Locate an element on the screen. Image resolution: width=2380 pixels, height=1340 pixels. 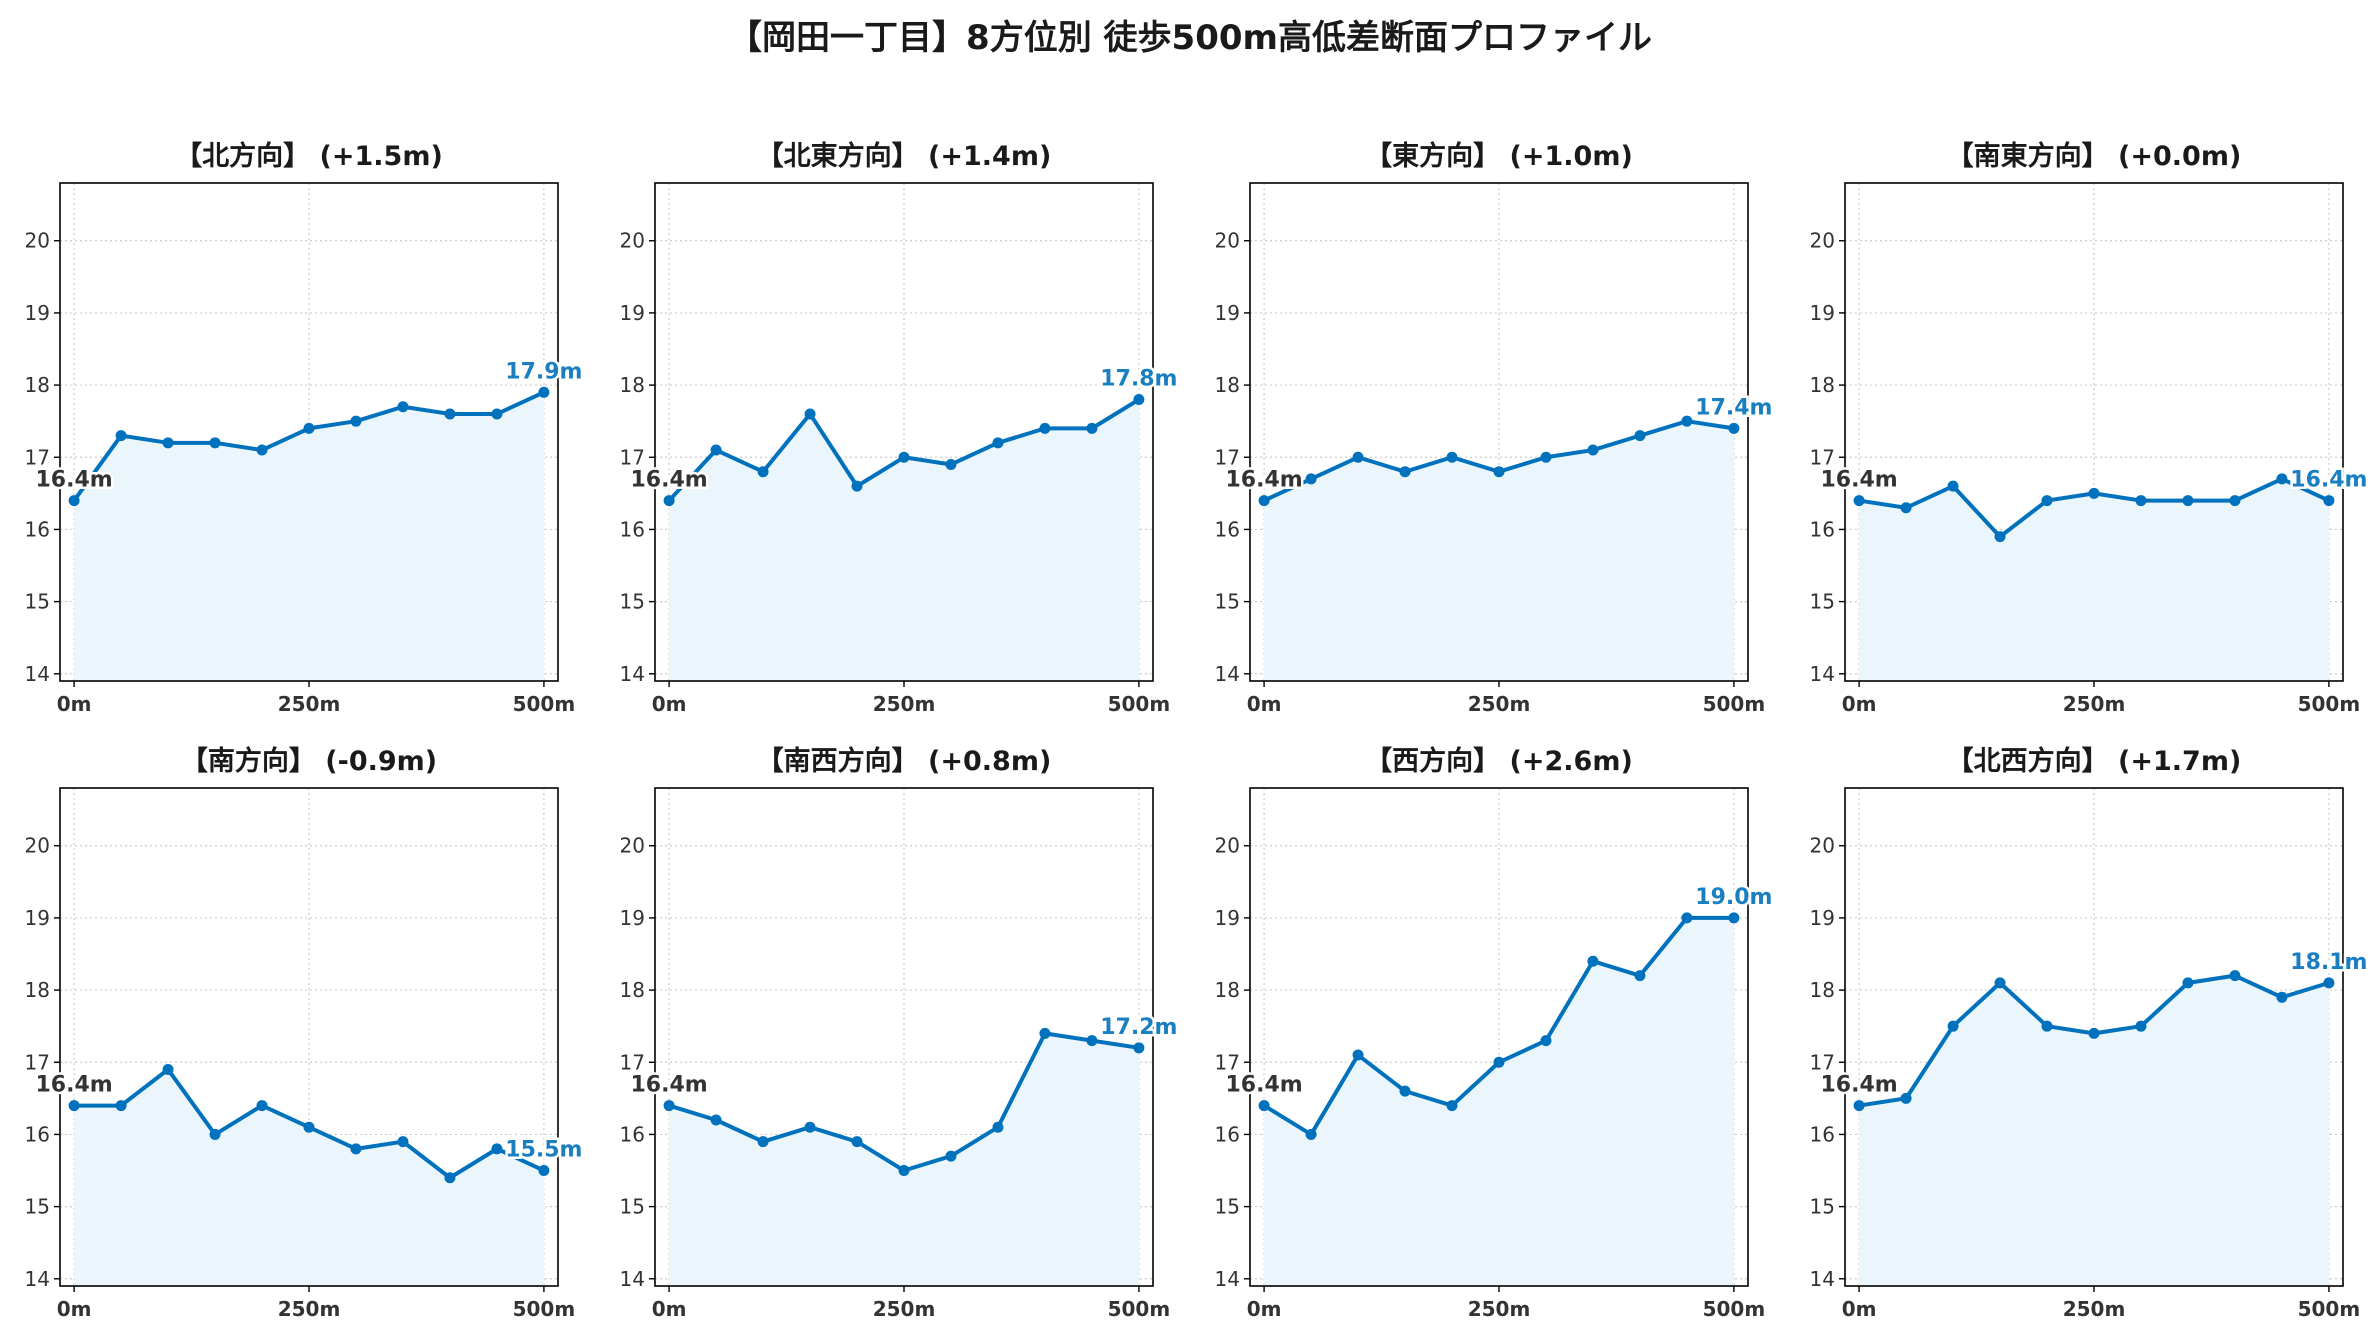
subplot-title: 【南西方向】 (+0.8m) is located at coordinates (904, 761).